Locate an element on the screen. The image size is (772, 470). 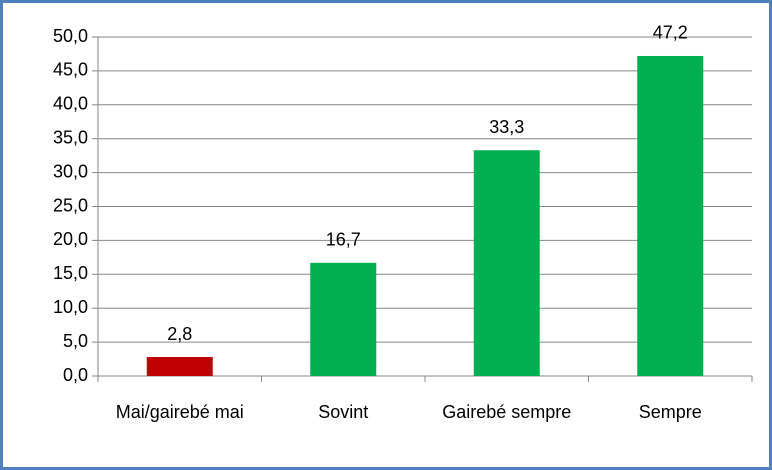
y-tick-label: 40,0 is located at coordinates (70, 104).